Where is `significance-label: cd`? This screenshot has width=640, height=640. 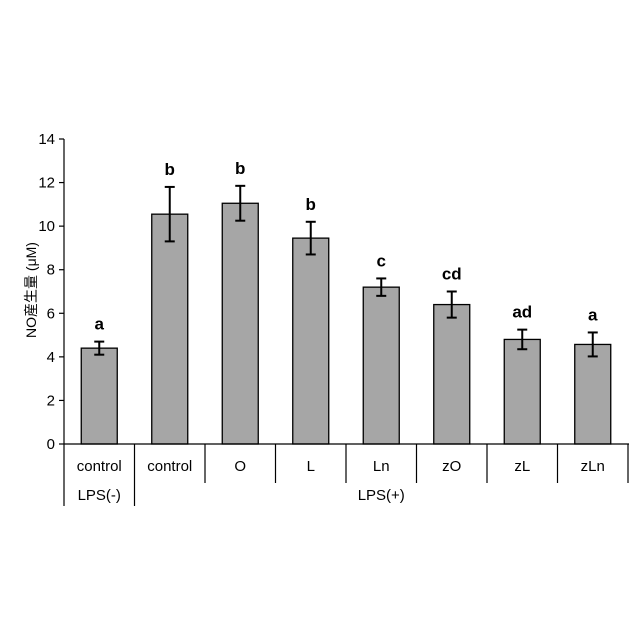 significance-label: cd is located at coordinates (452, 274).